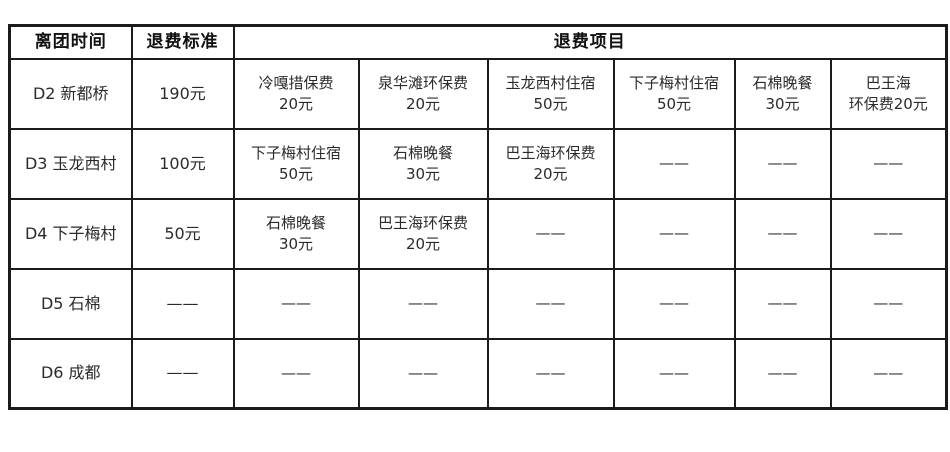 The width and height of the screenshot is (950, 452). What do you see at coordinates (182, 233) in the screenshot?
I see `standard-cell: 50元` at bounding box center [182, 233].